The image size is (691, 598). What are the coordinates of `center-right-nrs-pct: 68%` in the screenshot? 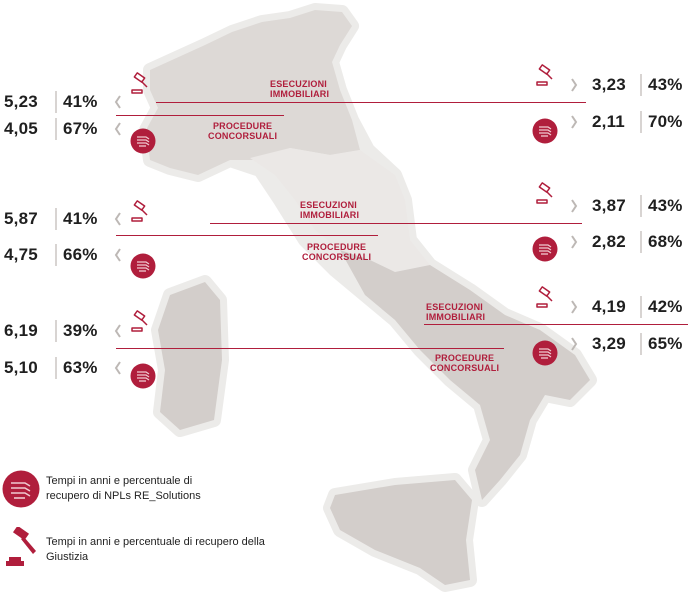 It's located at (665, 241).